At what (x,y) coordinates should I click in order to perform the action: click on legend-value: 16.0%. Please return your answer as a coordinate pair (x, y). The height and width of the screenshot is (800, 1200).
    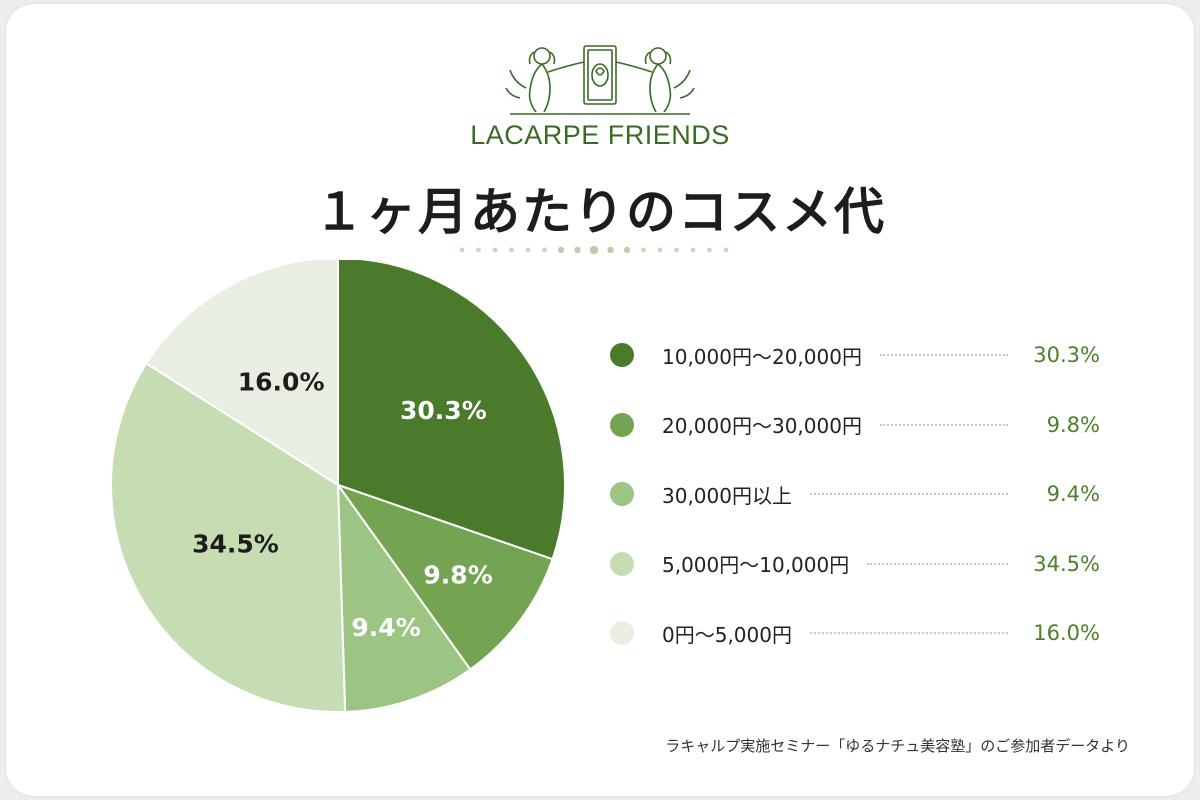
    Looking at the image, I should click on (1066, 633).